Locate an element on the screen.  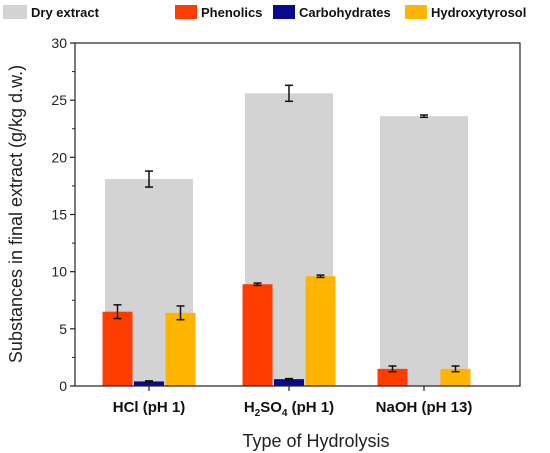
bar-dry-extract is located at coordinates (424, 251).